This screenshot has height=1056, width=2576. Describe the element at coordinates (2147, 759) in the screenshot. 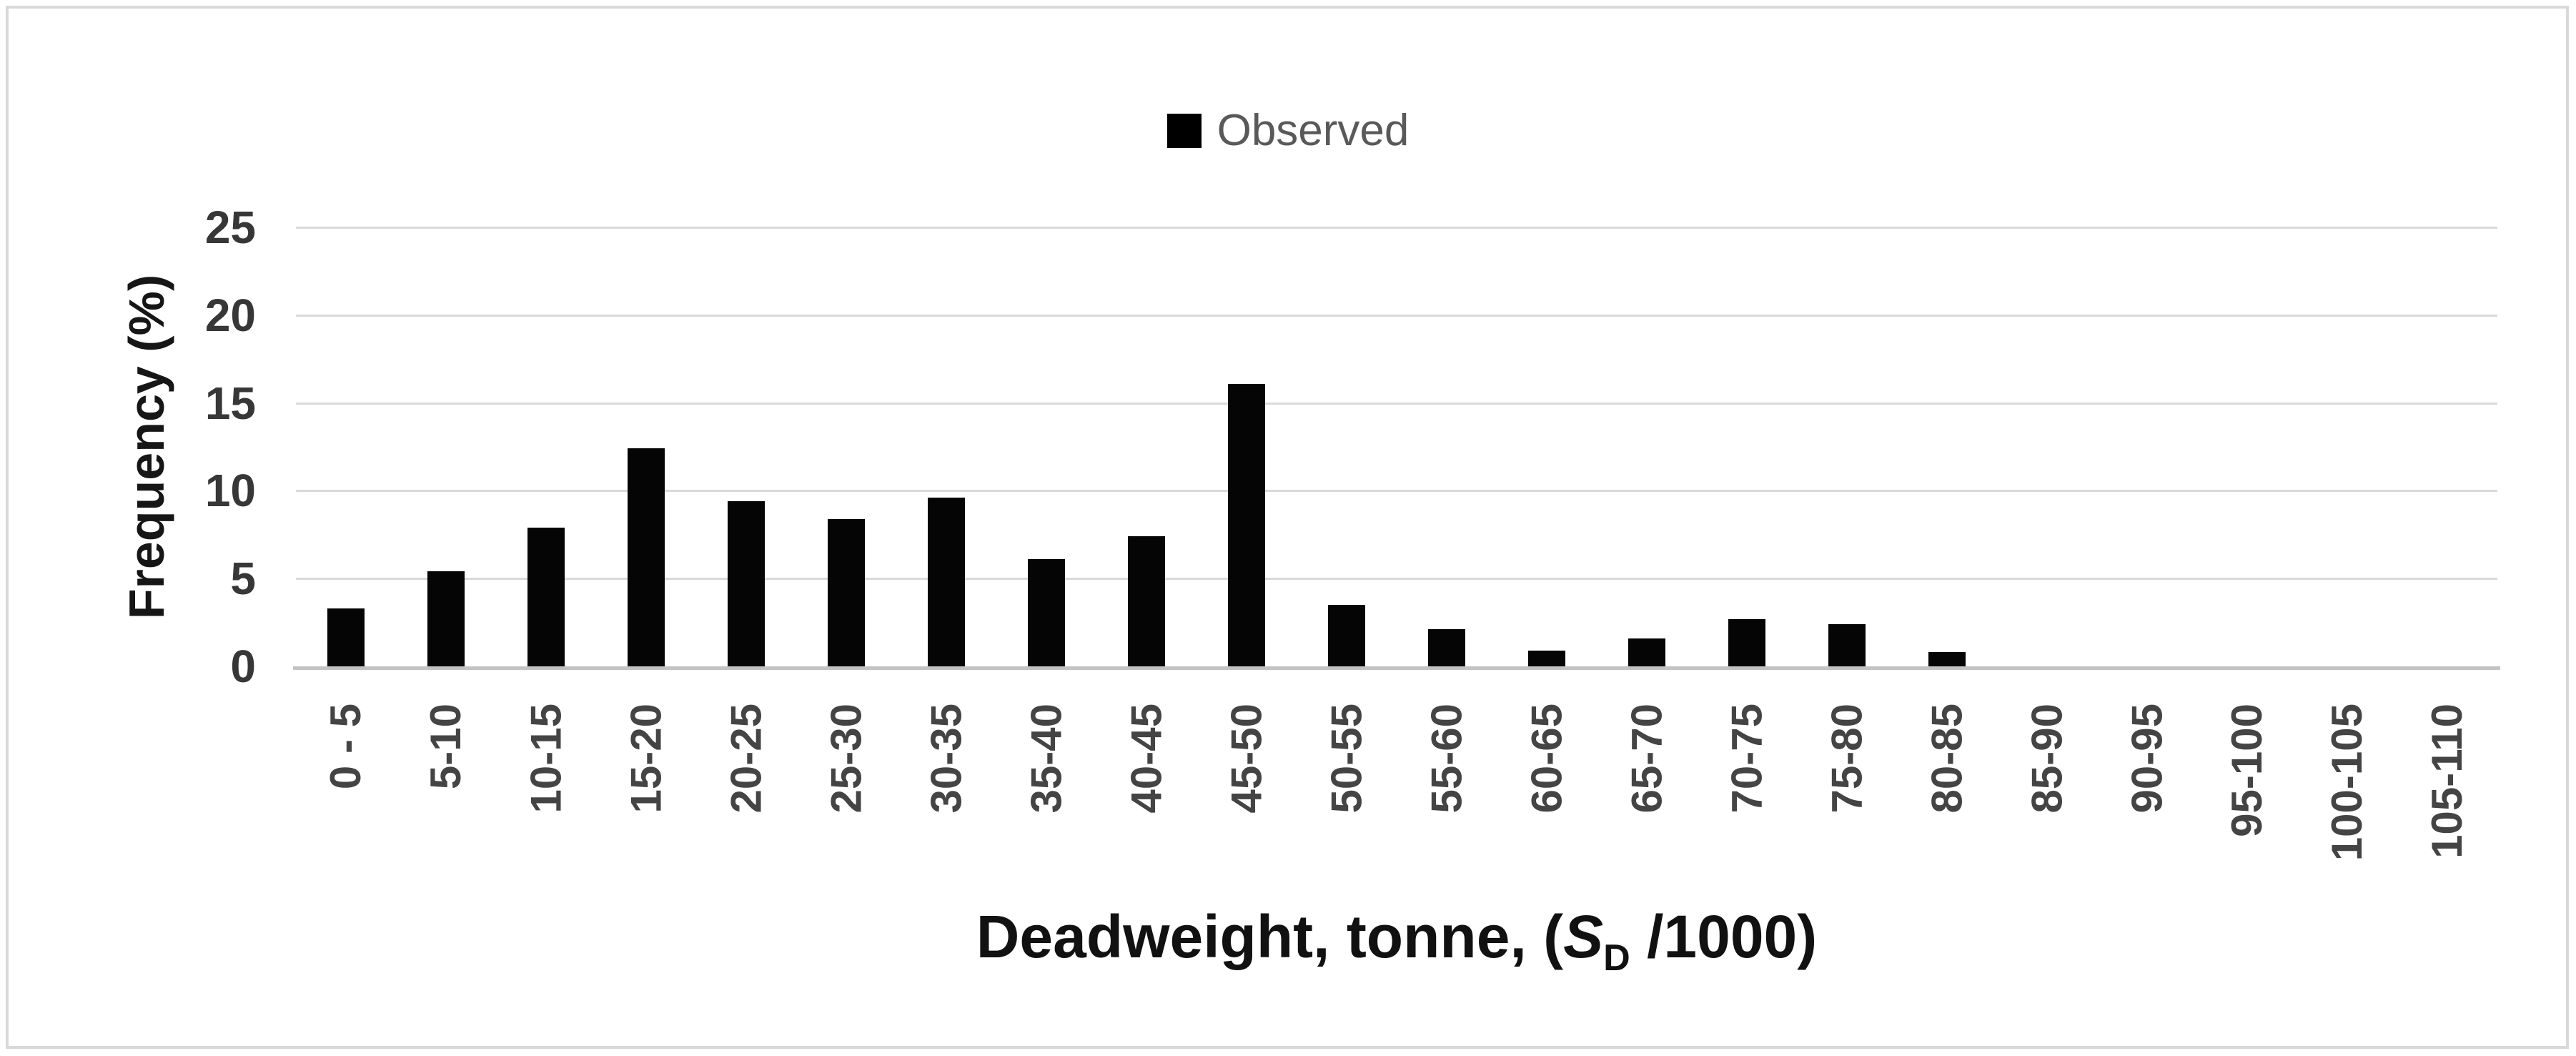

I see `x-tick-label: 90-95` at that location.